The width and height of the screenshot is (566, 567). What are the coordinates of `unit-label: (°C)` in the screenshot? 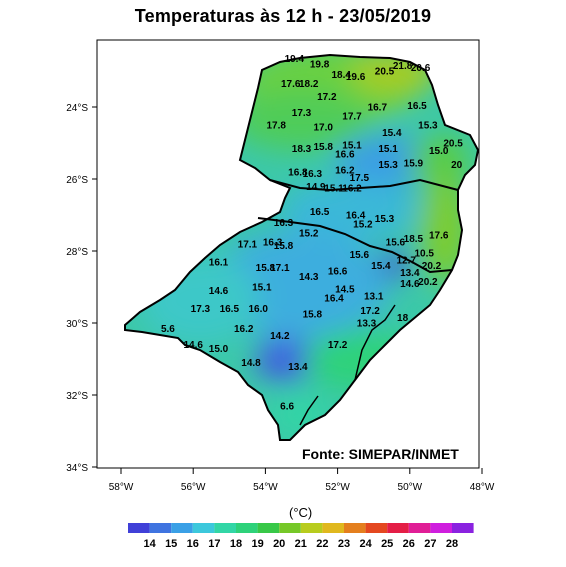 It's located at (301, 512).